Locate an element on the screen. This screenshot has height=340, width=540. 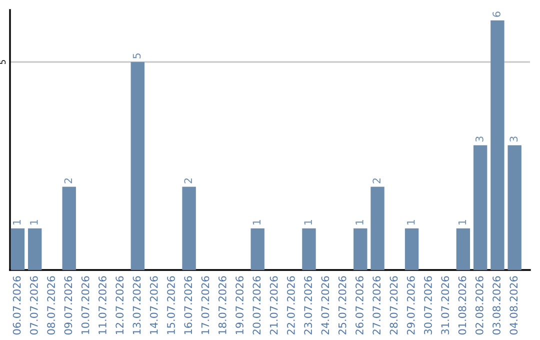
x-tick-label: 03.08.2026 is located at coordinates (496, 305).